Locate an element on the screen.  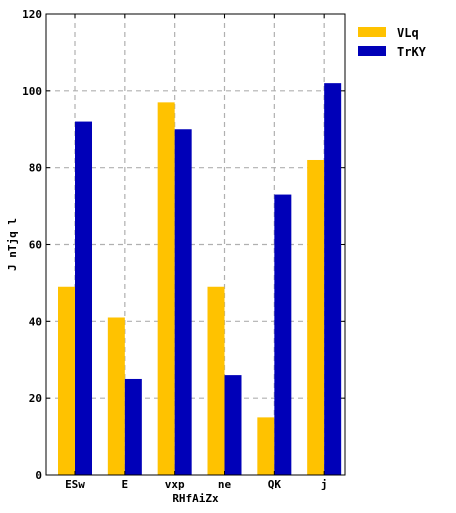
x-tick-label: j is located at coordinates (324, 484).